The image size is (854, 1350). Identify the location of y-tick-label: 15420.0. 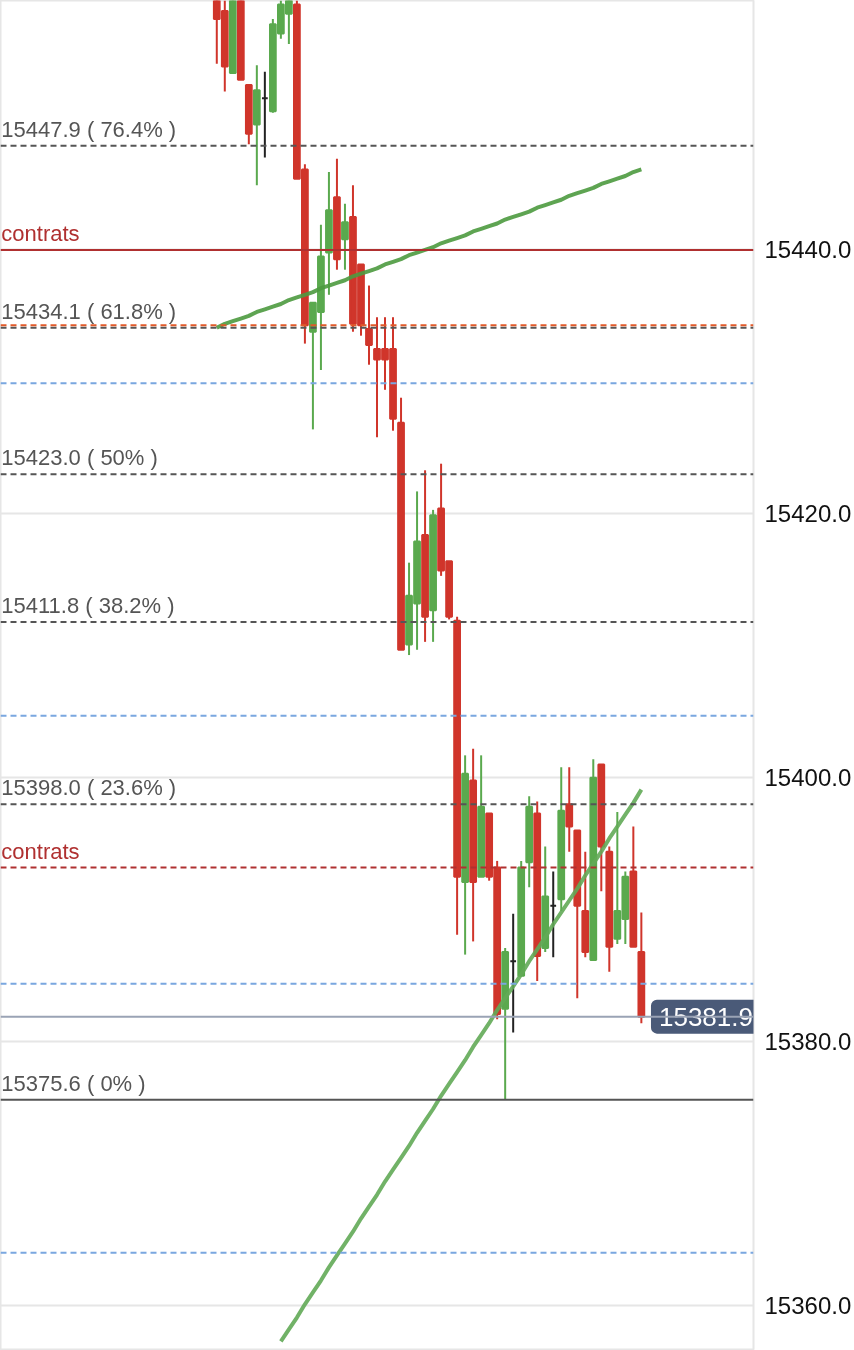
(808, 514).